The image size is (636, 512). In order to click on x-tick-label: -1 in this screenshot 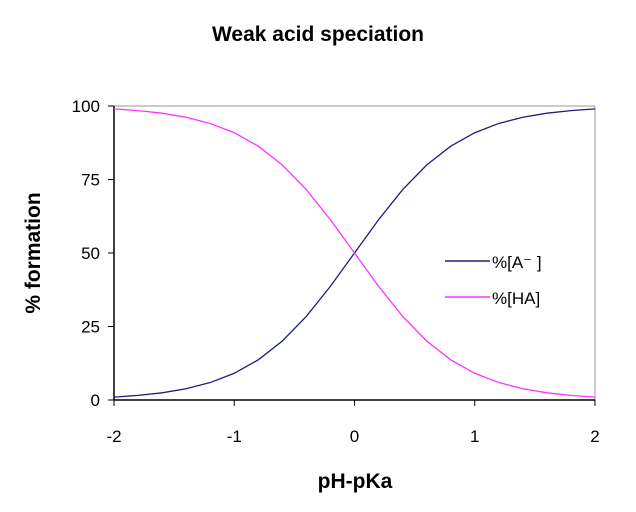, I will do `click(234, 436)`.